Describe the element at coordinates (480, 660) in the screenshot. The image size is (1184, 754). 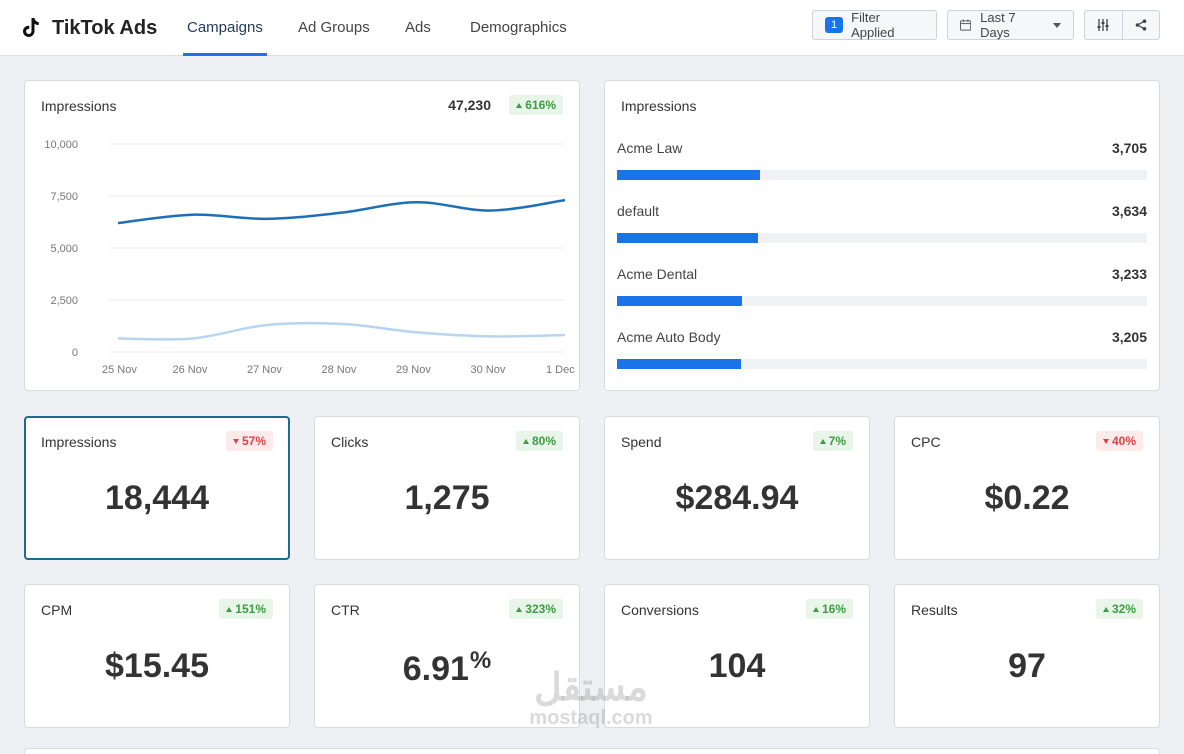
I see `kpi-unit: %` at that location.